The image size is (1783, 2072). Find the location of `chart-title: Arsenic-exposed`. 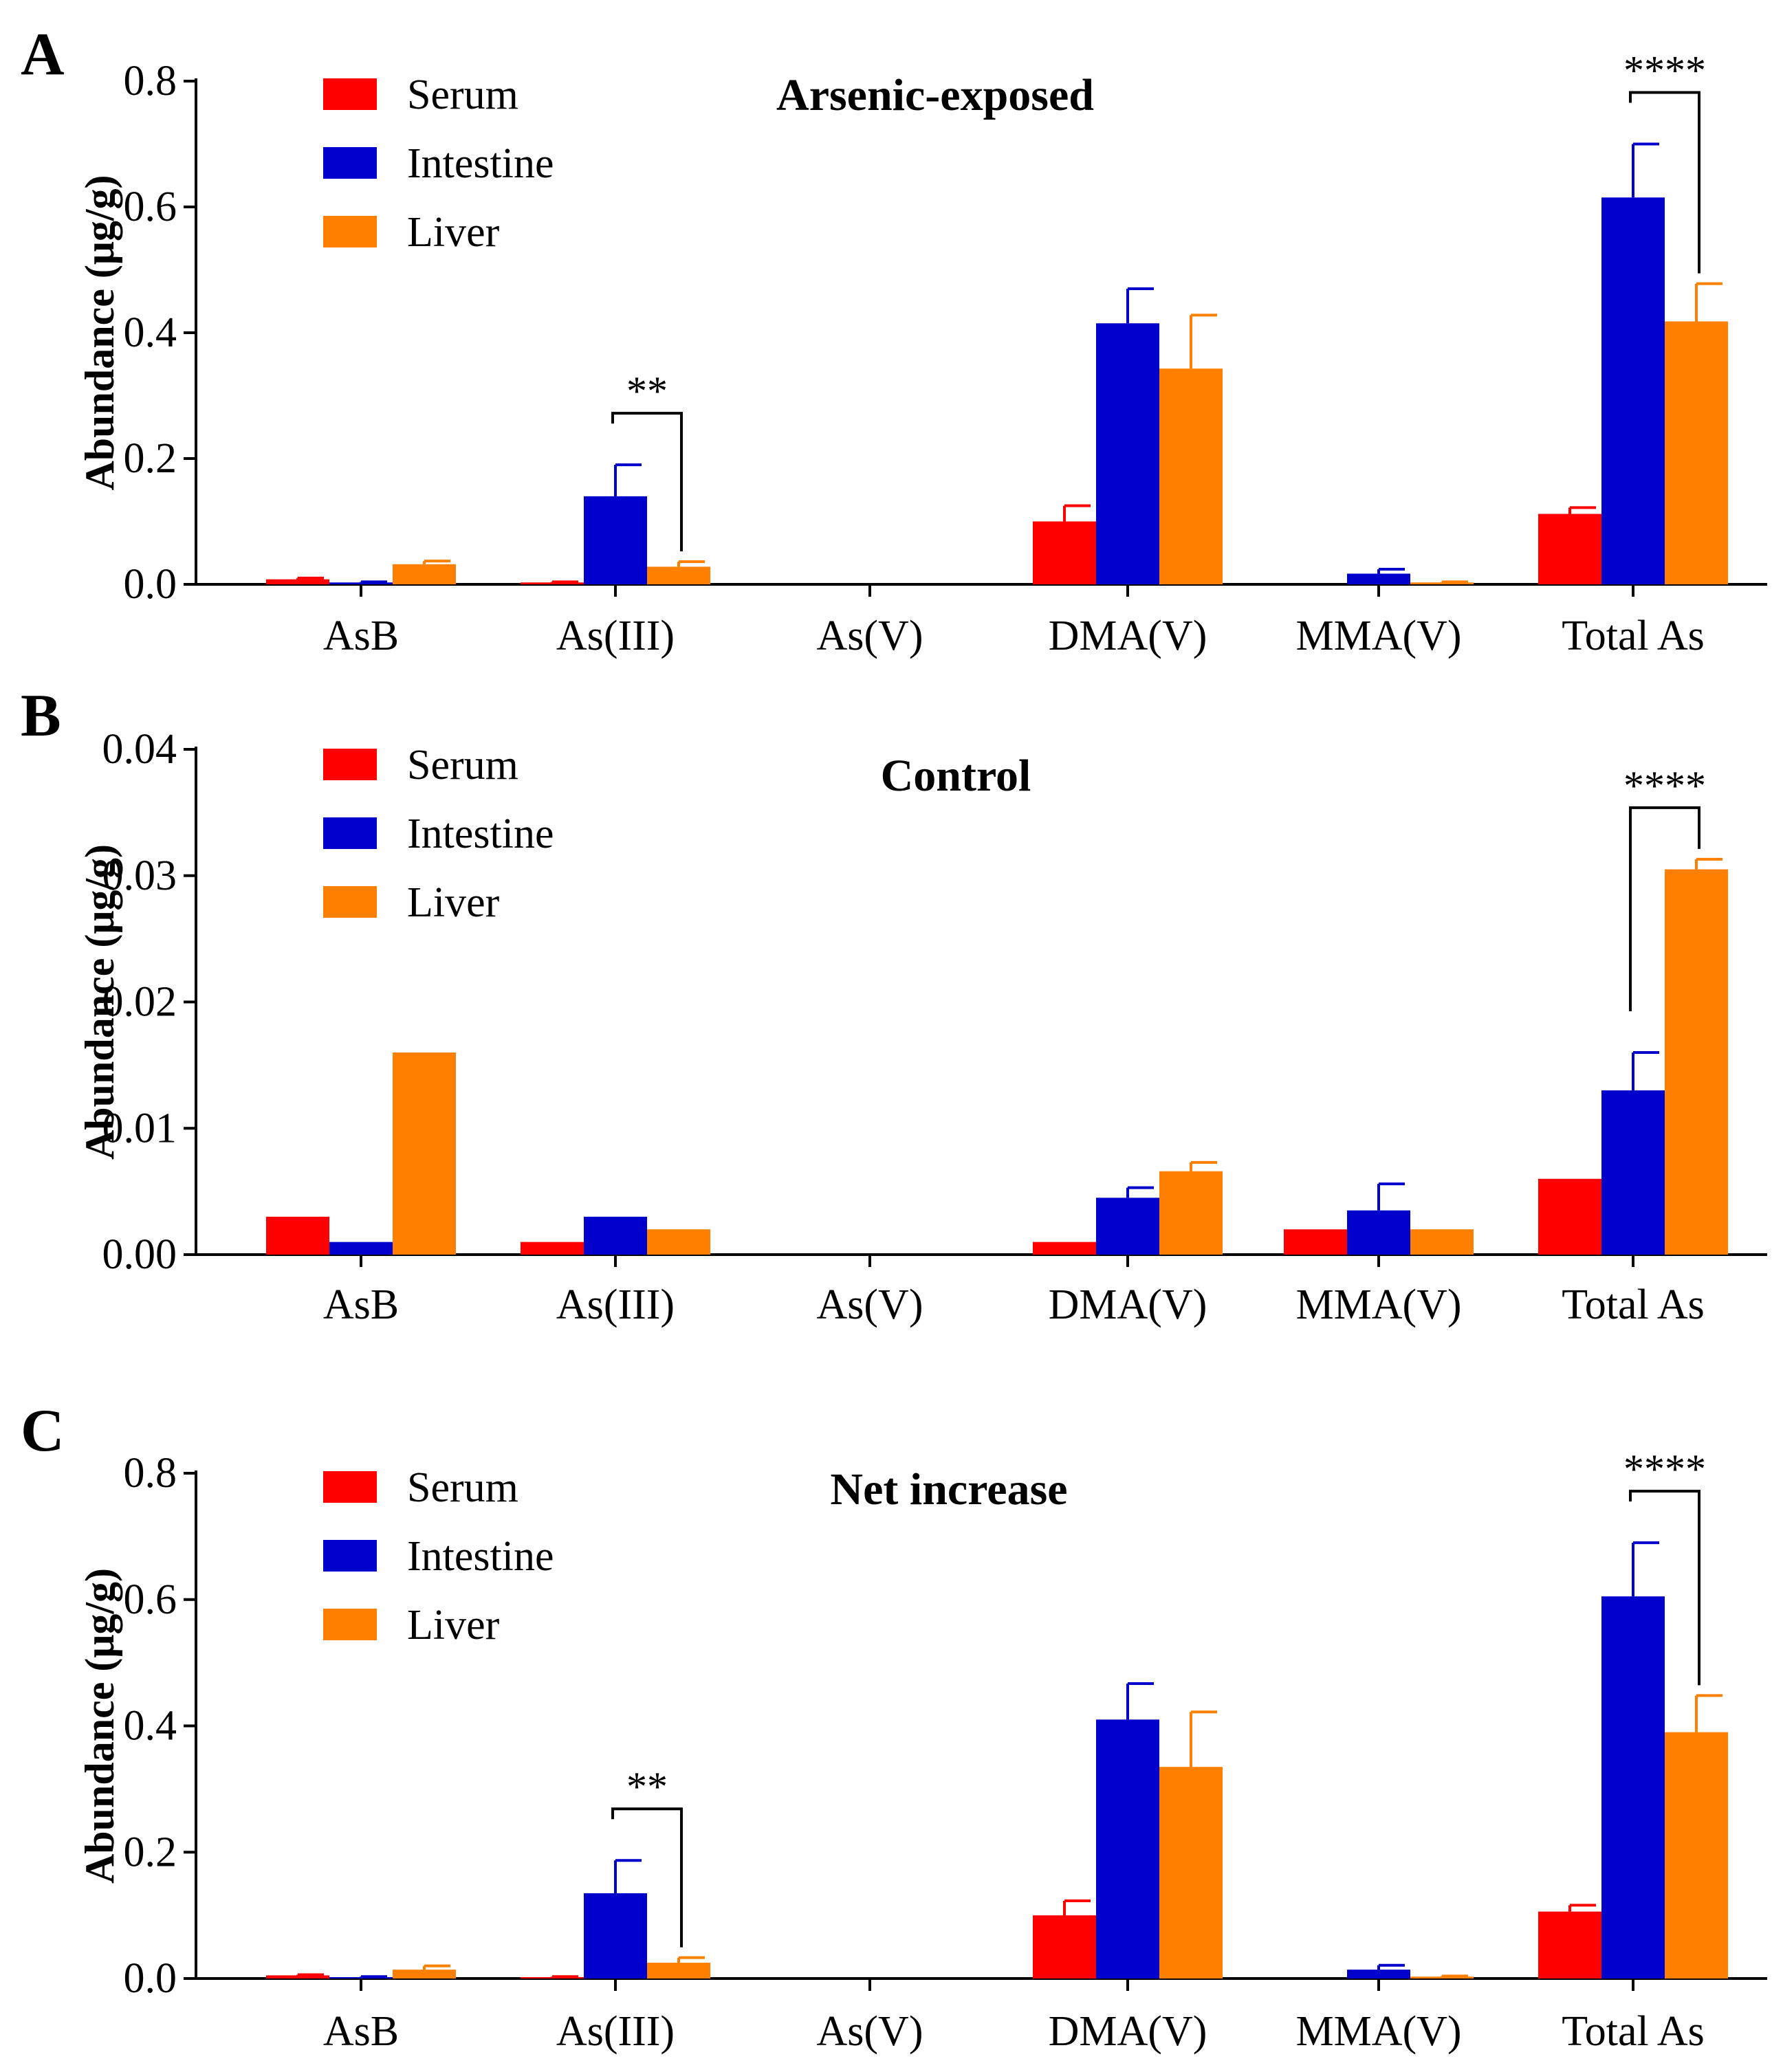

chart-title: Arsenic-exposed is located at coordinates (935, 95).